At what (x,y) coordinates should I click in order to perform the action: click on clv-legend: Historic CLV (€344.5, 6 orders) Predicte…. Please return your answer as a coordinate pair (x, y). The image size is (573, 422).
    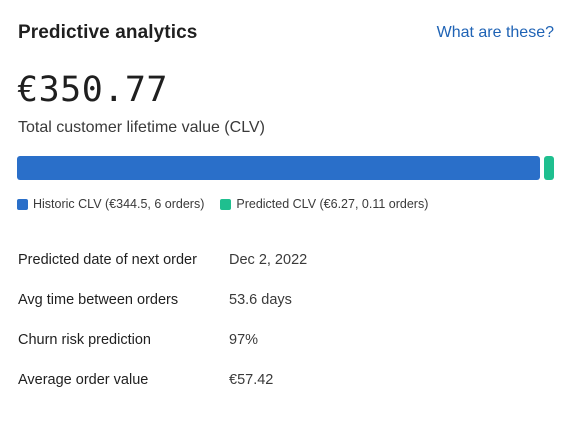
    Looking at the image, I should click on (230, 204).